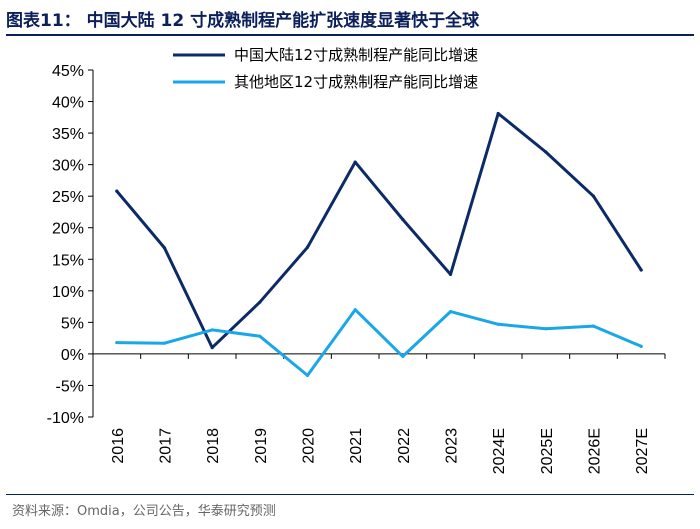  I want to click on legend-label-1: 其他地区12寸成熟制程产能同比增速, so click(356, 82).